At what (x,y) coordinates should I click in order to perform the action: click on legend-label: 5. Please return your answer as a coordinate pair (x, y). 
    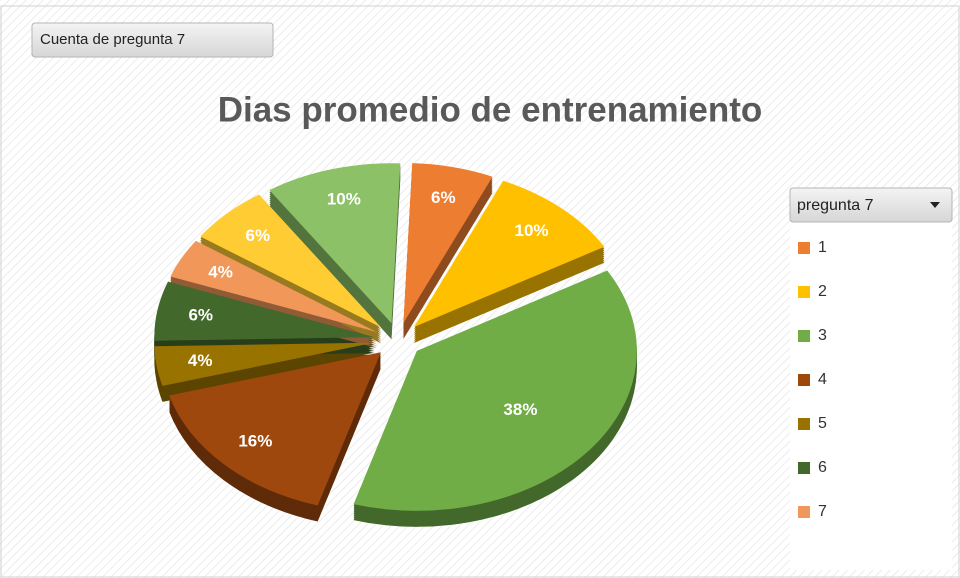
    Looking at the image, I should click on (822, 423).